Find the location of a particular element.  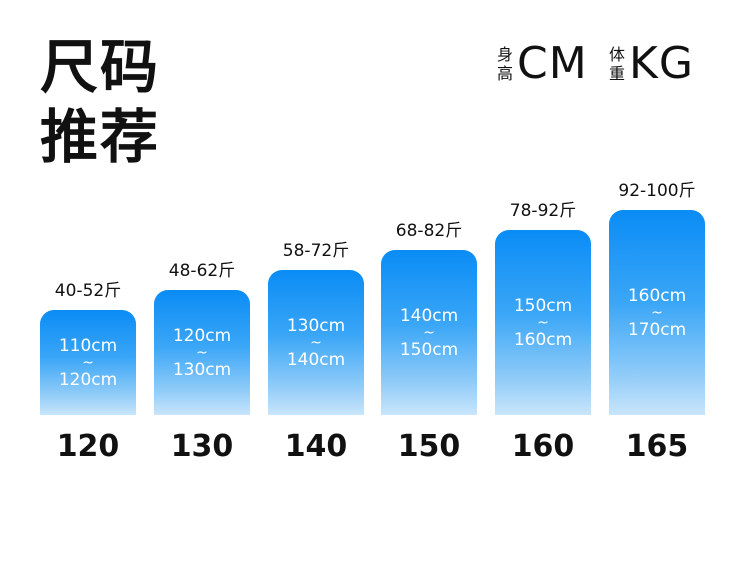

height-from: 130cm is located at coordinates (316, 325).